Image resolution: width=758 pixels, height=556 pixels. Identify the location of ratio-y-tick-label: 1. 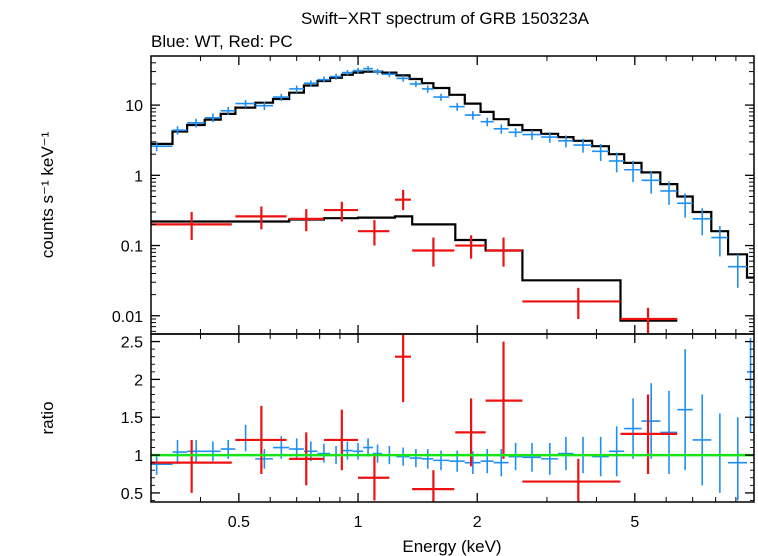
(138, 456).